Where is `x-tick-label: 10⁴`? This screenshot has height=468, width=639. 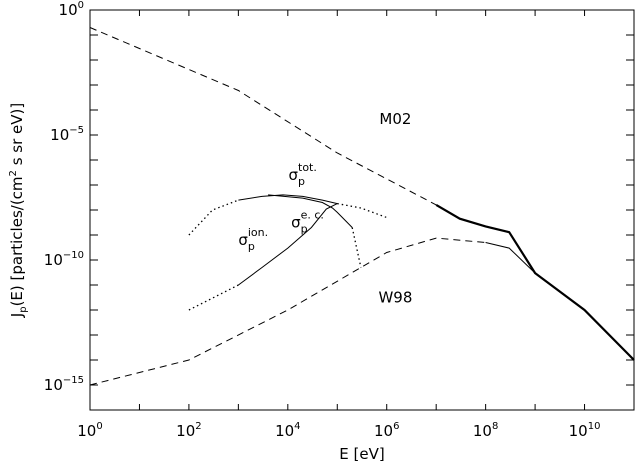
x-tick-label: 10⁴ is located at coordinates (287, 430).